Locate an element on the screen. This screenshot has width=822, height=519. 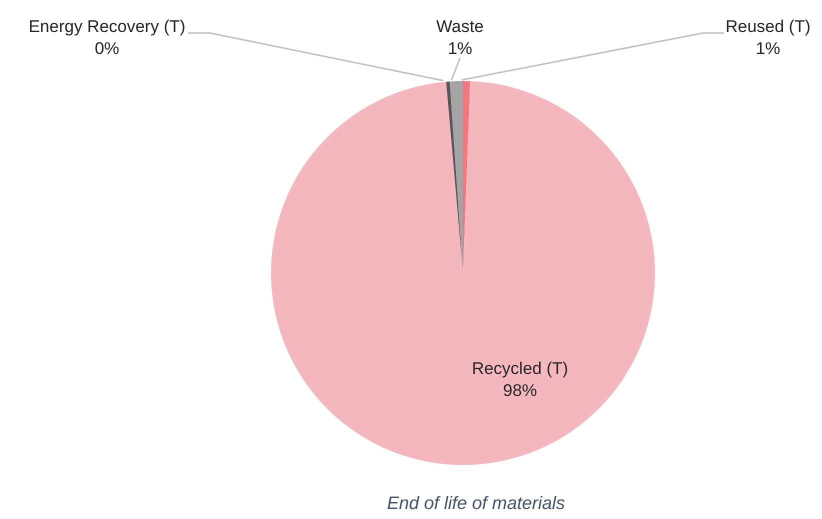
slice-label: Waste is located at coordinates (460, 26).